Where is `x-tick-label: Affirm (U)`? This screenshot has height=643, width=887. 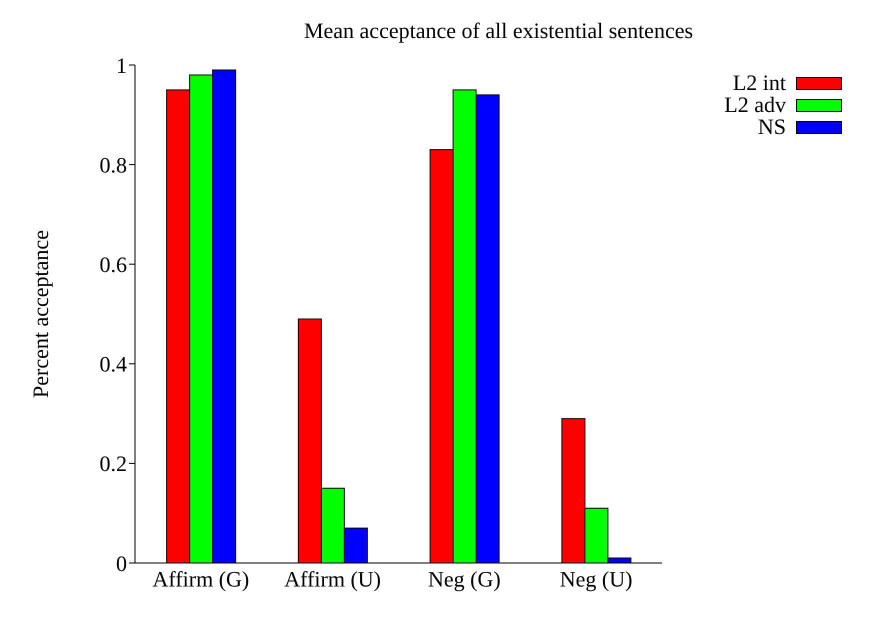 x-tick-label: Affirm (U) is located at coordinates (332, 579).